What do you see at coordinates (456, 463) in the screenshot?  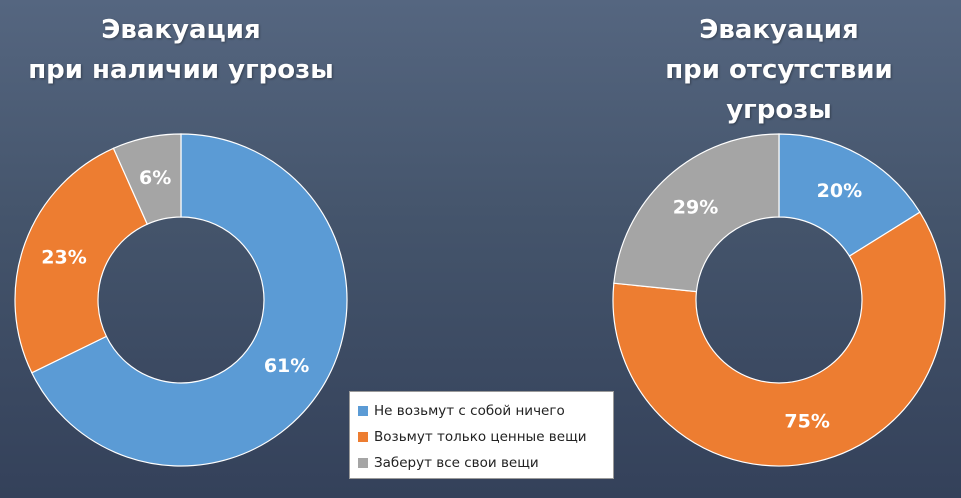 I see `legend-label-everything: Заберут все свои вещи` at bounding box center [456, 463].